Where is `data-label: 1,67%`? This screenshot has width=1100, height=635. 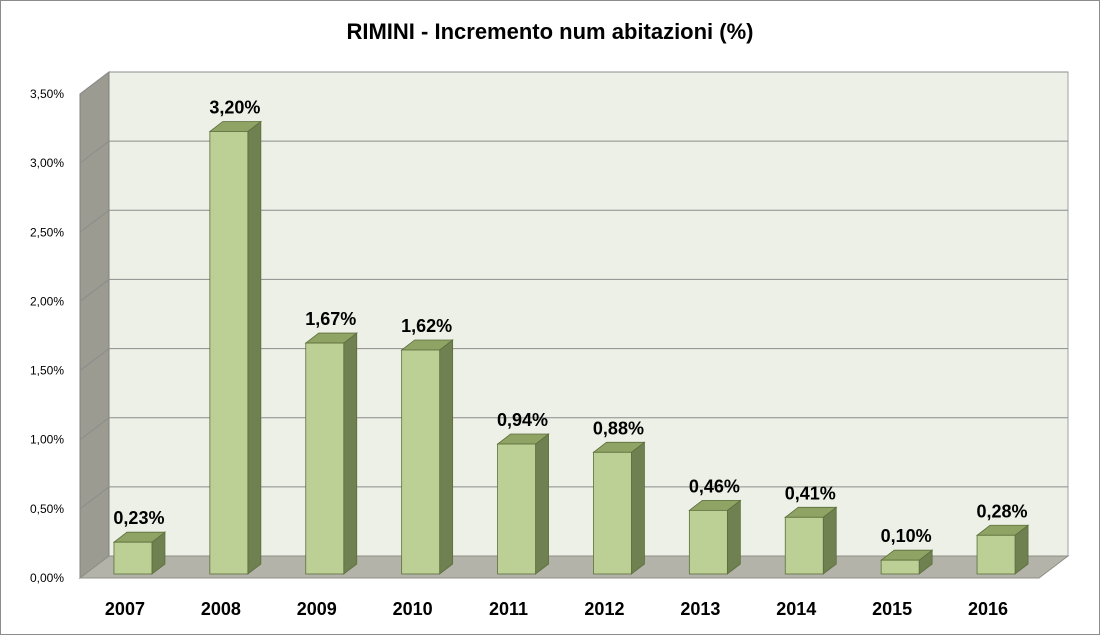 data-label: 1,67% is located at coordinates (330, 319).